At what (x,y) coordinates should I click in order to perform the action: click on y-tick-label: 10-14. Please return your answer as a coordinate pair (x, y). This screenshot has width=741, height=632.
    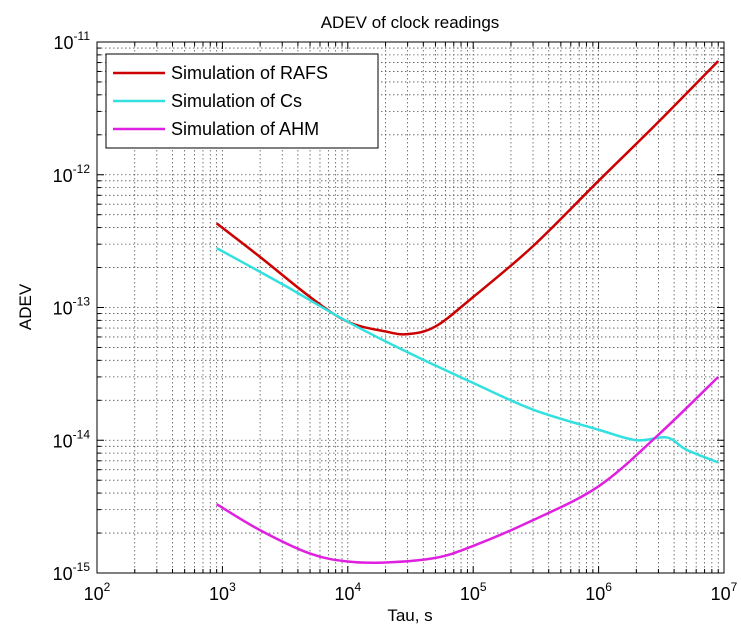
    Looking at the image, I should click on (72, 439).